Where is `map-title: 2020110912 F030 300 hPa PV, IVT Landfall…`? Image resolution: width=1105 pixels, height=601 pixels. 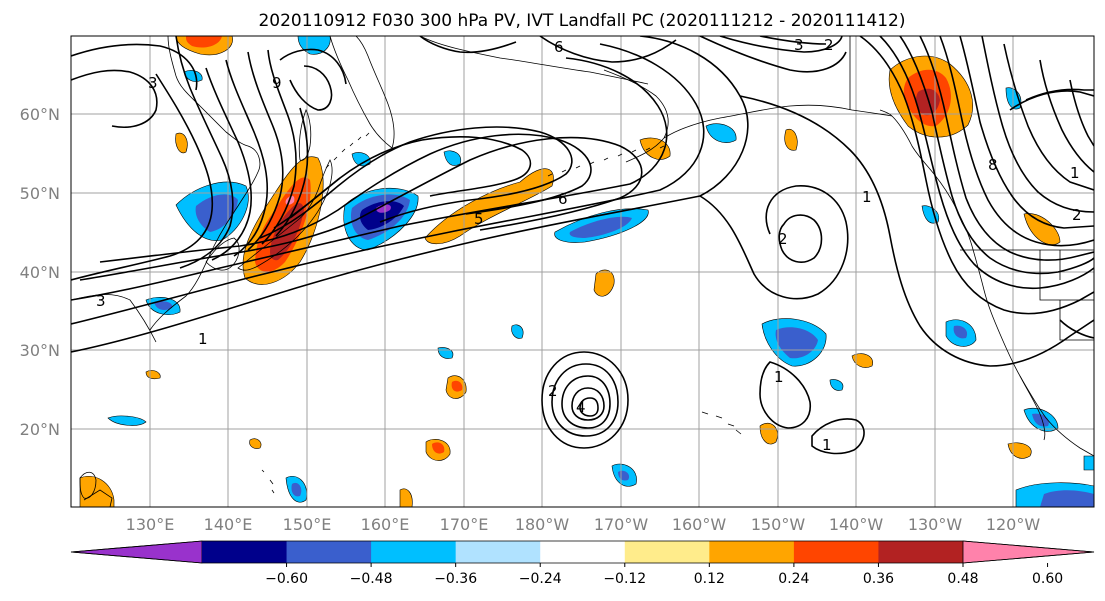
map-title: 2020110912 F030 300 hPa PV, IVT Landfall… is located at coordinates (581, 21).